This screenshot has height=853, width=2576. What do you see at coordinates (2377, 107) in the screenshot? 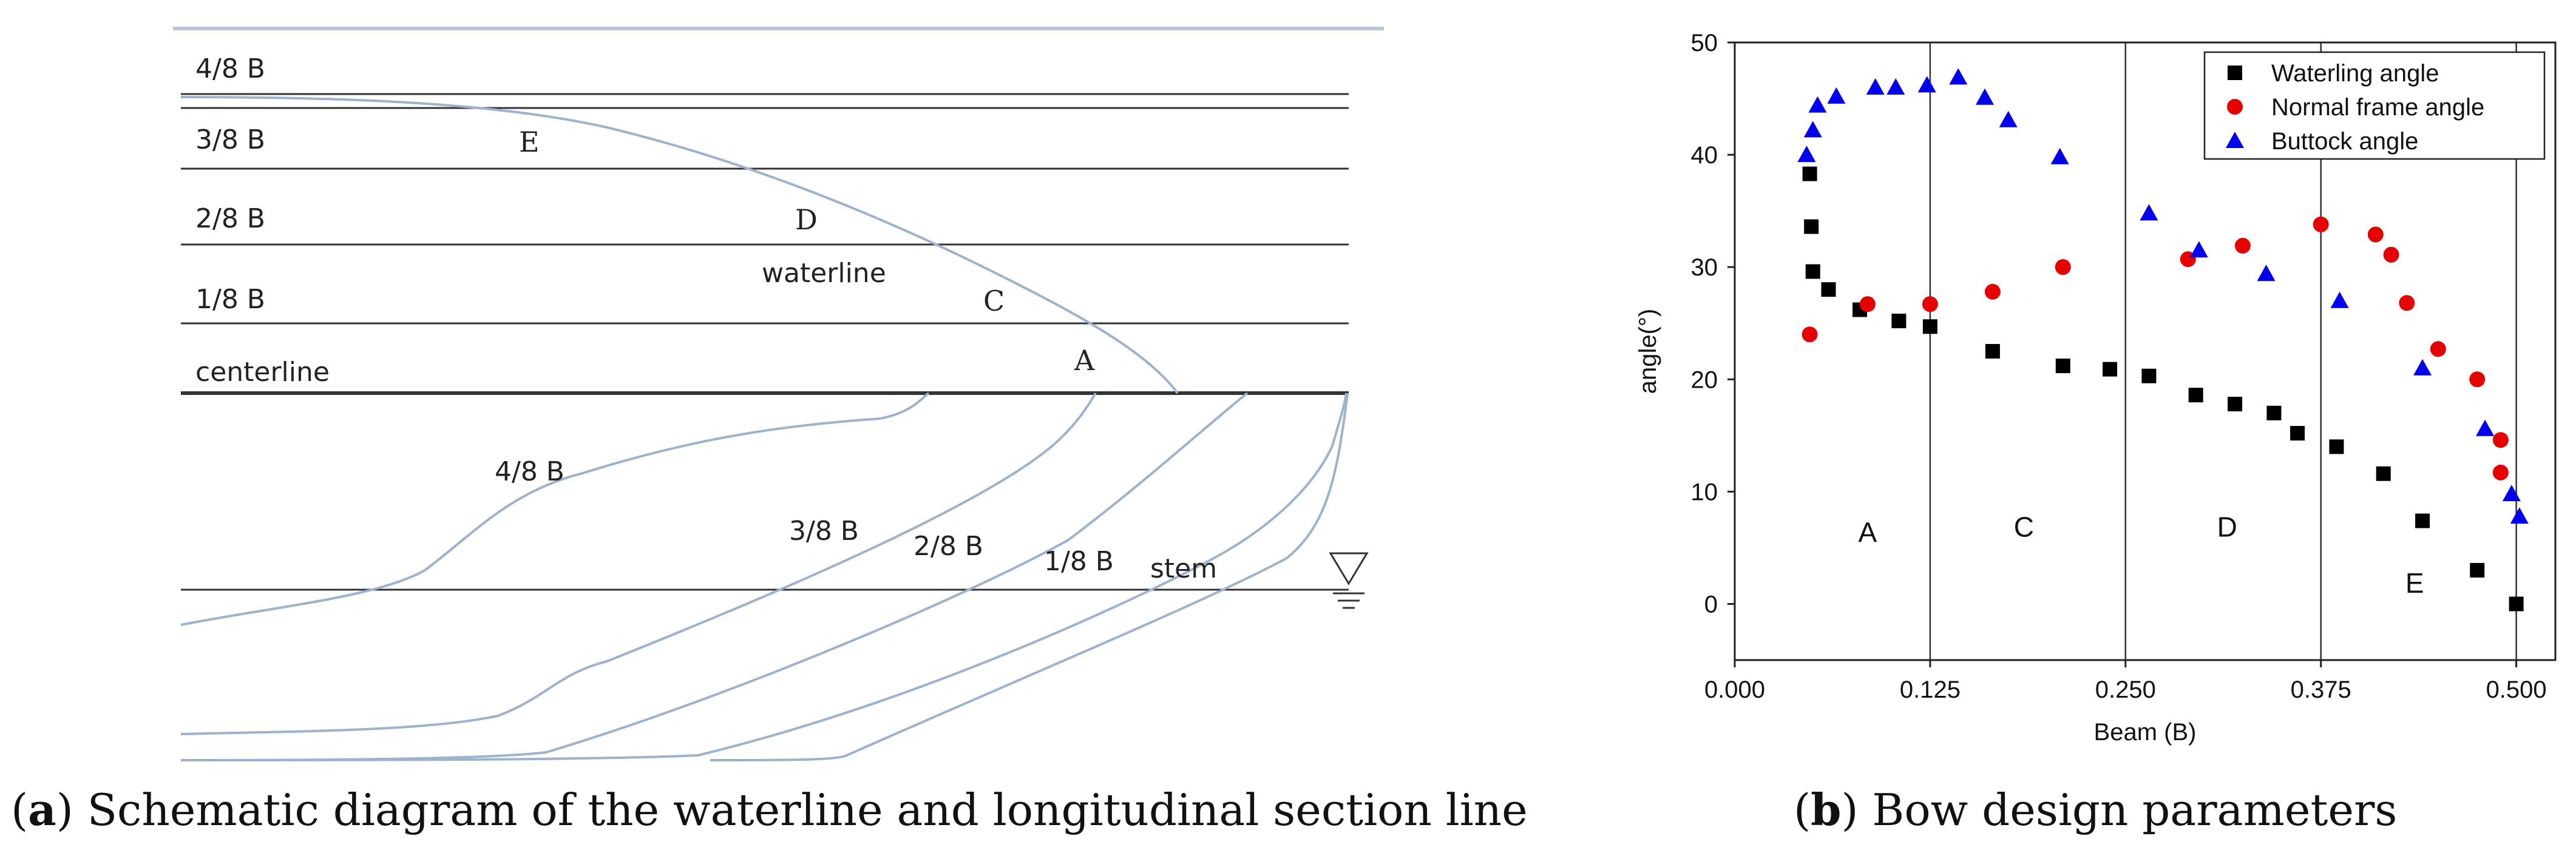
I see `legend-label: Normal frame angle` at bounding box center [2377, 107].